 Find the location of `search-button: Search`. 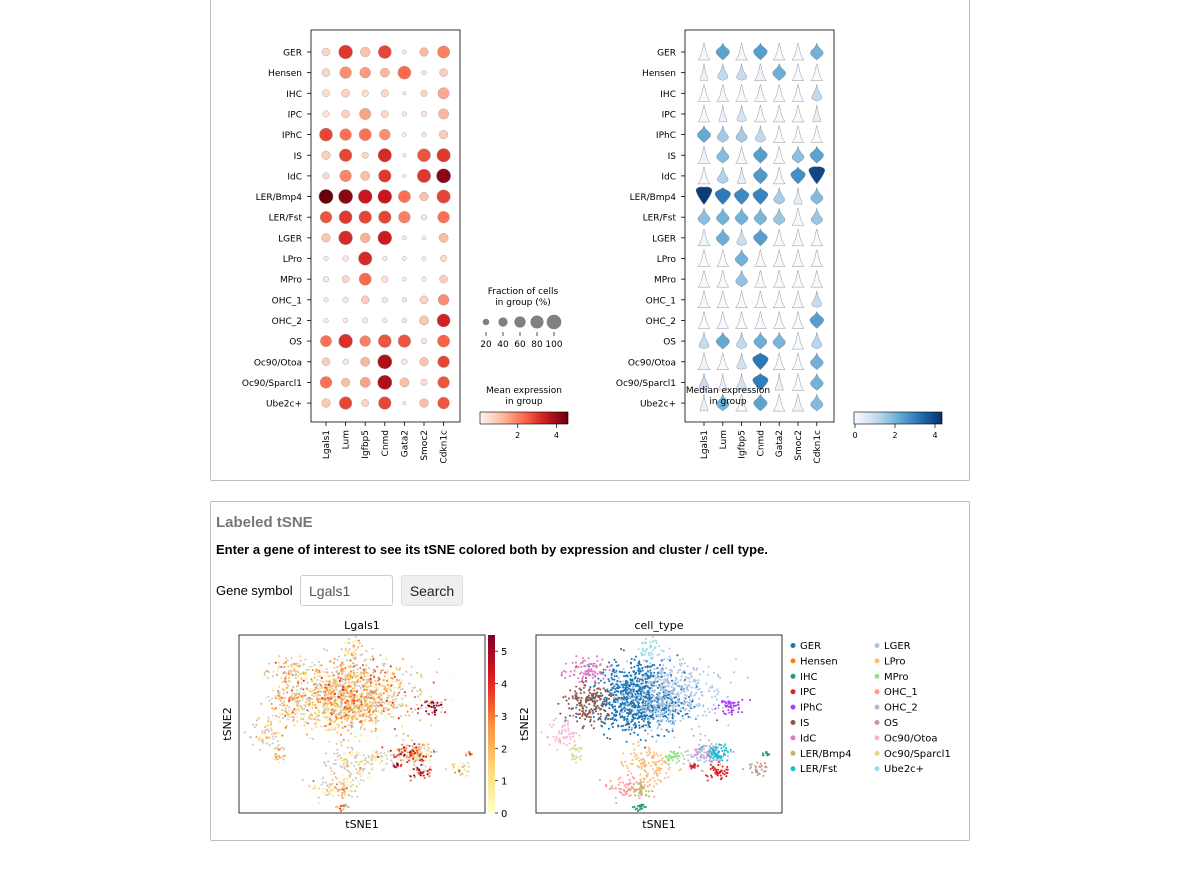

search-button: Search is located at coordinates (432, 590).